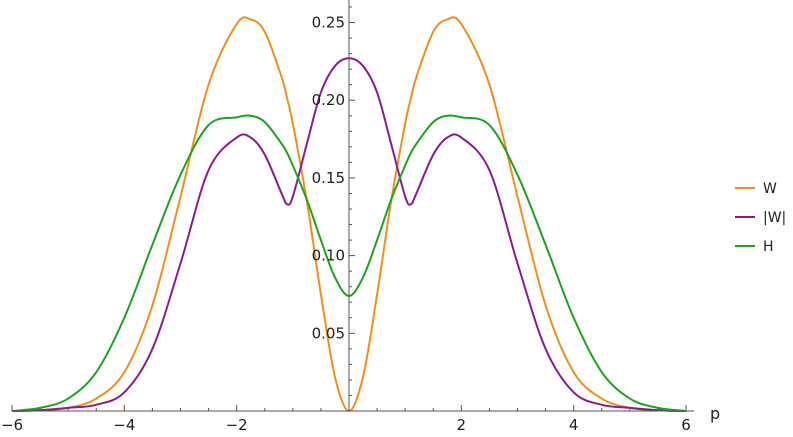  I want to click on y-tick-label: 0.15, so click(328, 178).